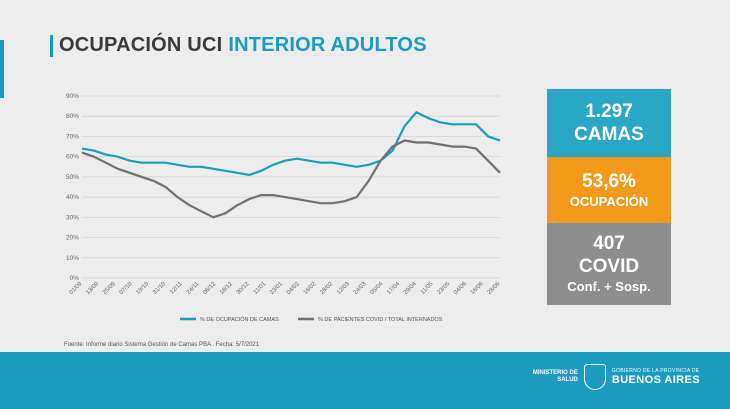 Image resolution: width=730 pixels, height=409 pixels. I want to click on y-tick-label: 60%, so click(72, 157).